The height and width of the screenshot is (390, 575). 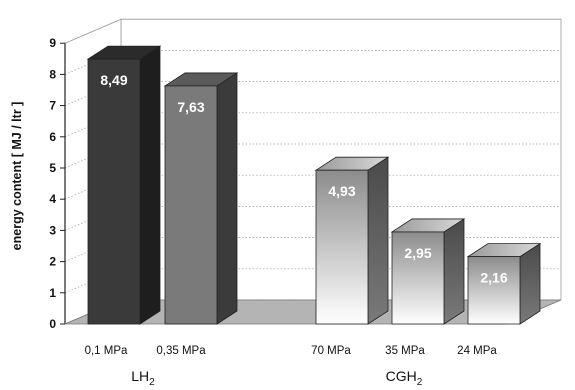 What do you see at coordinates (417, 253) in the screenshot?
I see `data-label: 2,95` at bounding box center [417, 253].